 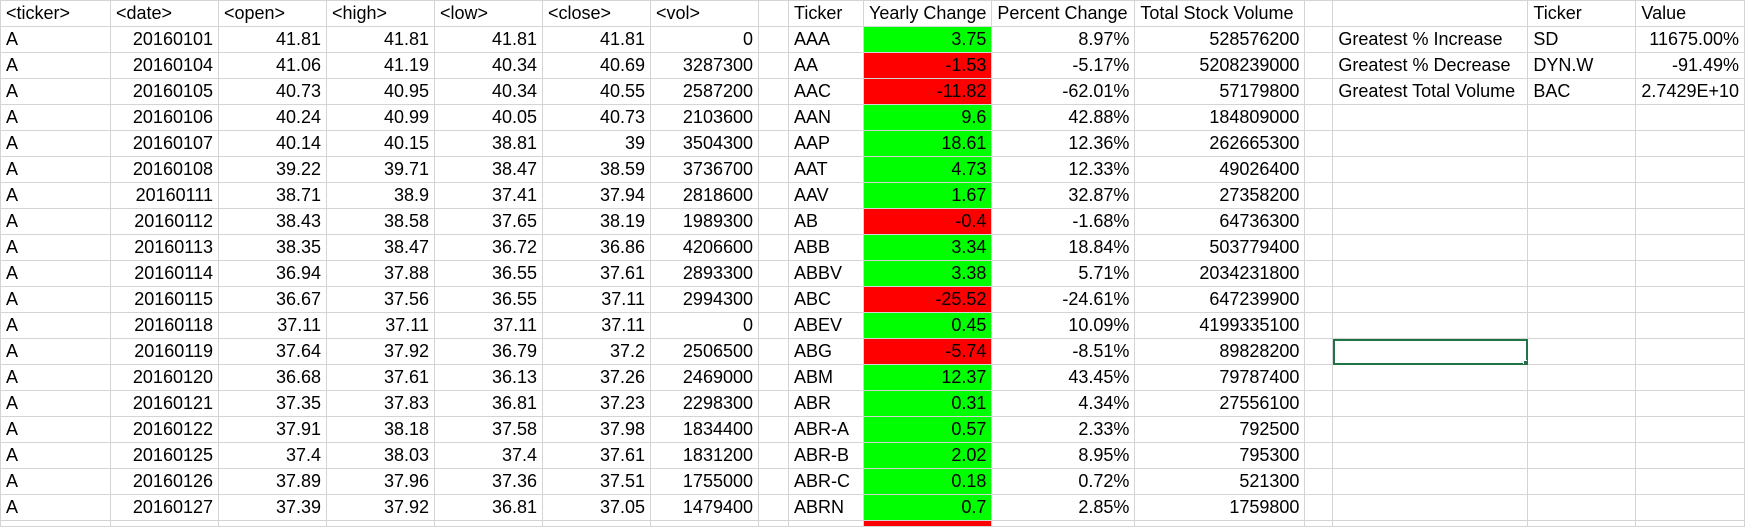 I want to click on cell-date: 20160121, so click(x=164, y=403).